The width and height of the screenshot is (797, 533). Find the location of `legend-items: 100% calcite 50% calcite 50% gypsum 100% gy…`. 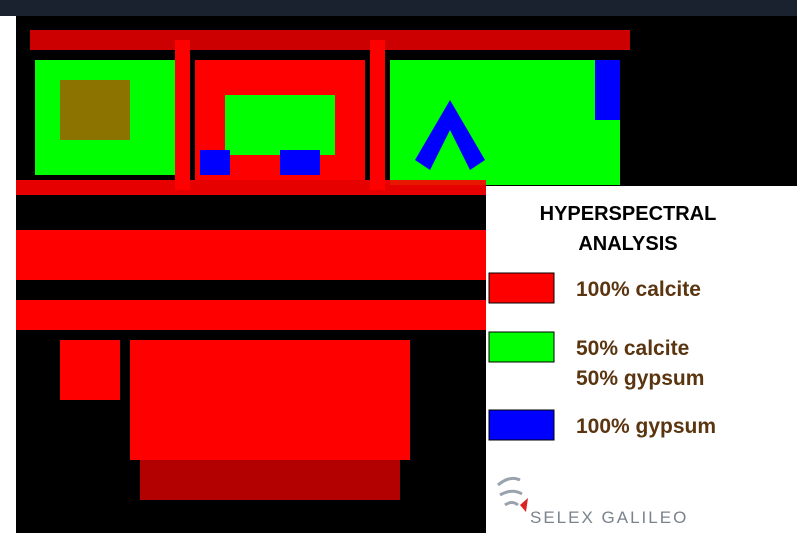

legend-items: 100% calcite 50% calcite 50% gypsum 100% gy… is located at coordinates (602, 356).